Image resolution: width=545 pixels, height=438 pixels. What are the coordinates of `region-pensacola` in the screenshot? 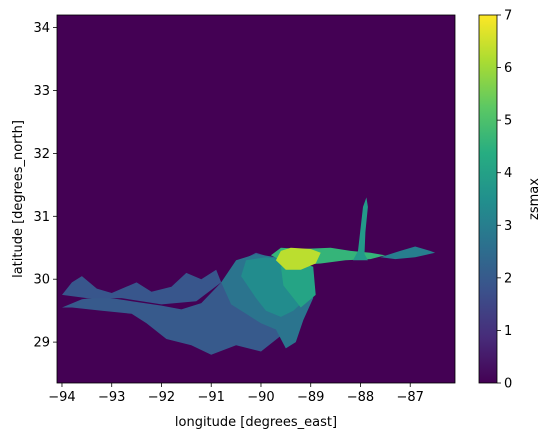 It's located at (408, 253).